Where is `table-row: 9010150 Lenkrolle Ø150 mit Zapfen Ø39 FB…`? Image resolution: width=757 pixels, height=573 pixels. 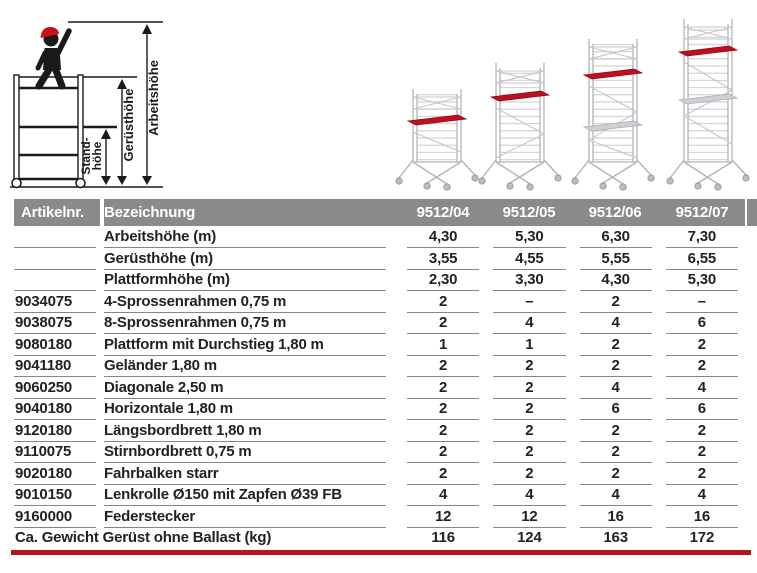
table-row: 9010150 Lenkrolle Ø150 mit Zapfen Ø39 FB… is located at coordinates (379, 495).